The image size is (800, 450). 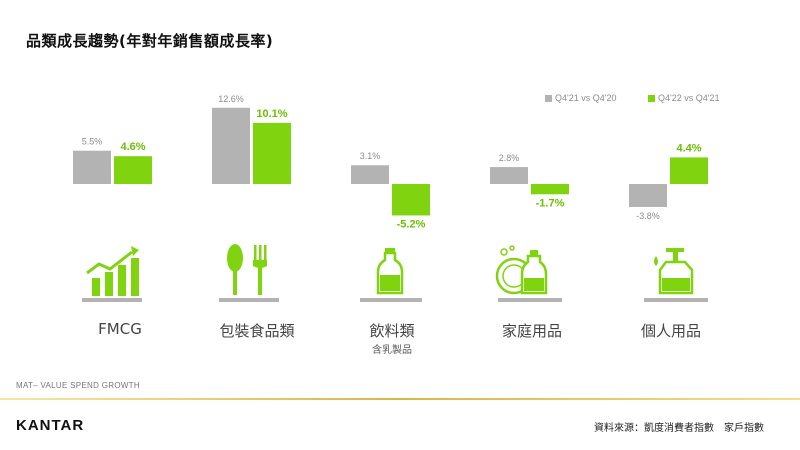 I want to click on legend-swatch-gray, so click(x=548, y=98).